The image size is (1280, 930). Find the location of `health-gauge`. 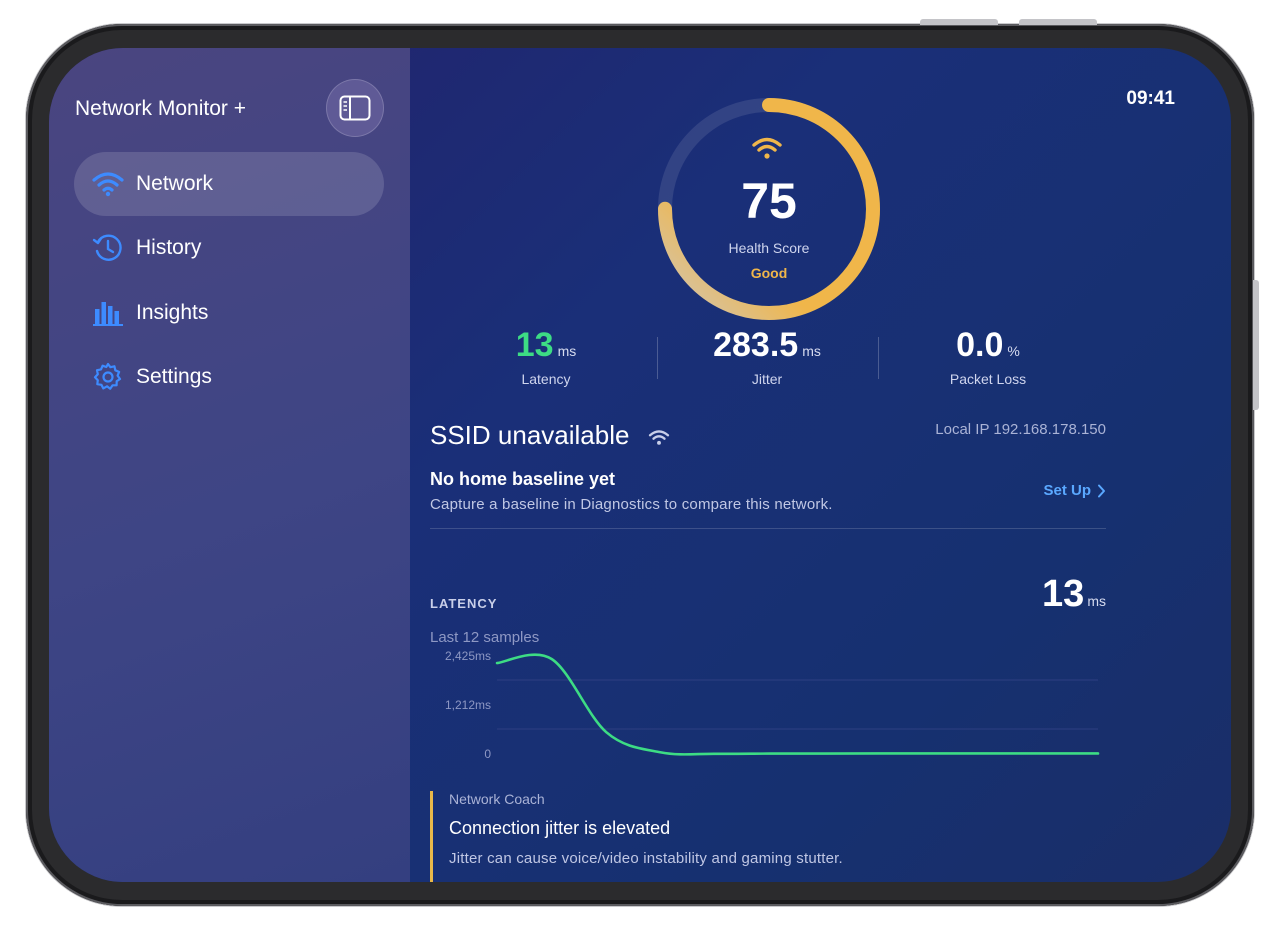

health-gauge is located at coordinates (769, 209).